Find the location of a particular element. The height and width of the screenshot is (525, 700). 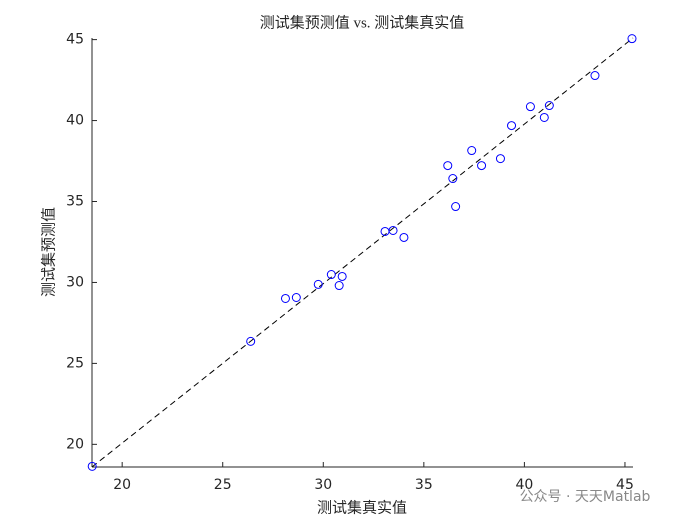

x-axis-label: 测试集真实值 is located at coordinates (362, 507).